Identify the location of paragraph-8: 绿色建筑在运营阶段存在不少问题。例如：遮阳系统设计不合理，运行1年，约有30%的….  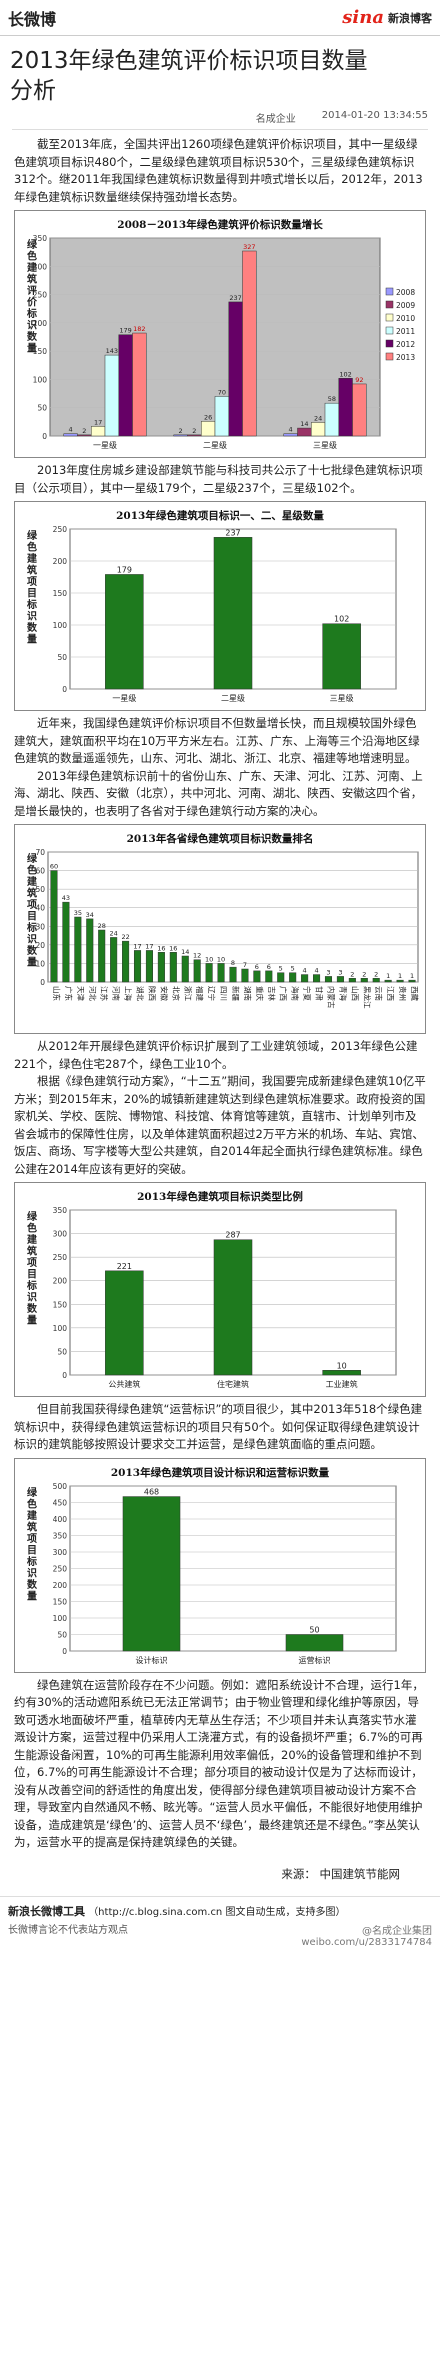
(219, 1763).